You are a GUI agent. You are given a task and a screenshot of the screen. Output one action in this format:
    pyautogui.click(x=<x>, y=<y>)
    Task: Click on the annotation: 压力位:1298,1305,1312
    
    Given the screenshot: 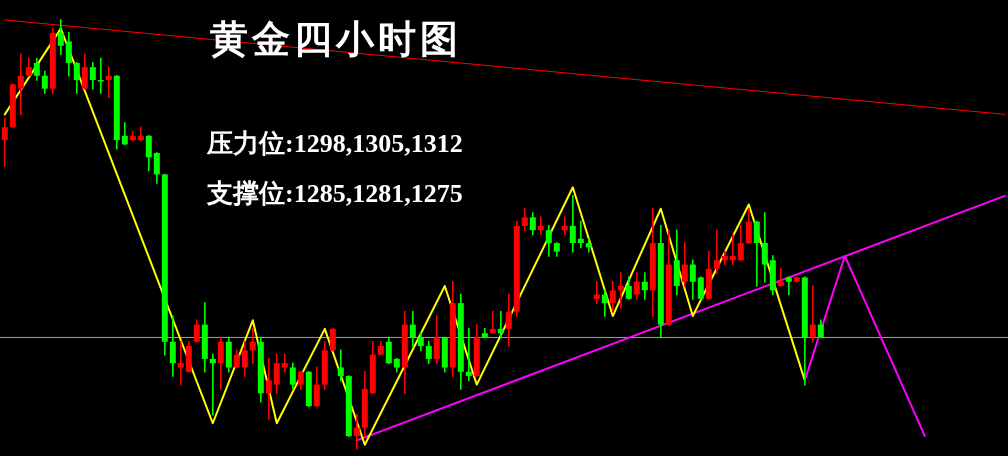 What is the action you would take?
    pyautogui.click(x=335, y=143)
    